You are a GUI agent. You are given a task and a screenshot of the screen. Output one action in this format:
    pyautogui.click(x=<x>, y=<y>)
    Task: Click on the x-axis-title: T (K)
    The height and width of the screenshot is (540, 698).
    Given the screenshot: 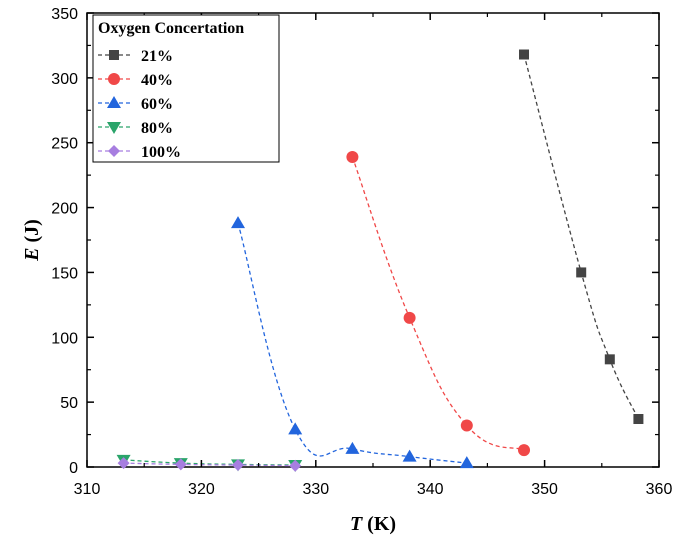 What is the action you would take?
    pyautogui.click(x=373, y=524)
    